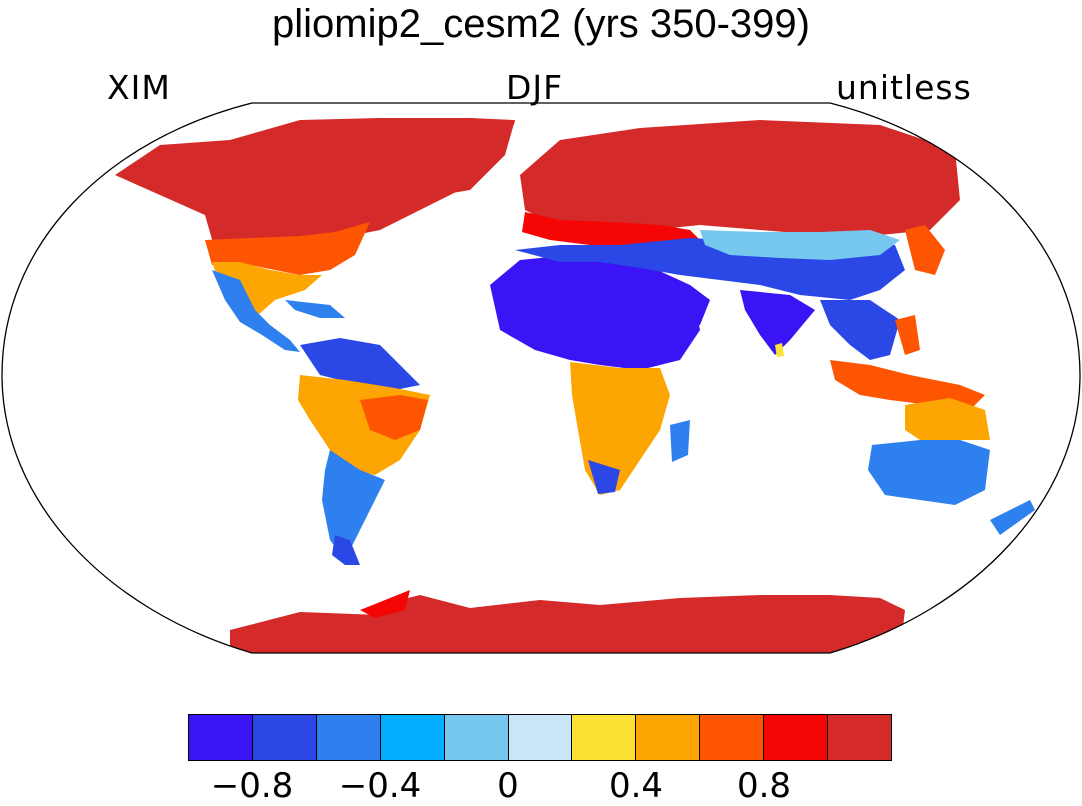 Image resolution: width=1082 pixels, height=806 pixels. What do you see at coordinates (680, 441) in the screenshot?
I see `madagascar` at bounding box center [680, 441].